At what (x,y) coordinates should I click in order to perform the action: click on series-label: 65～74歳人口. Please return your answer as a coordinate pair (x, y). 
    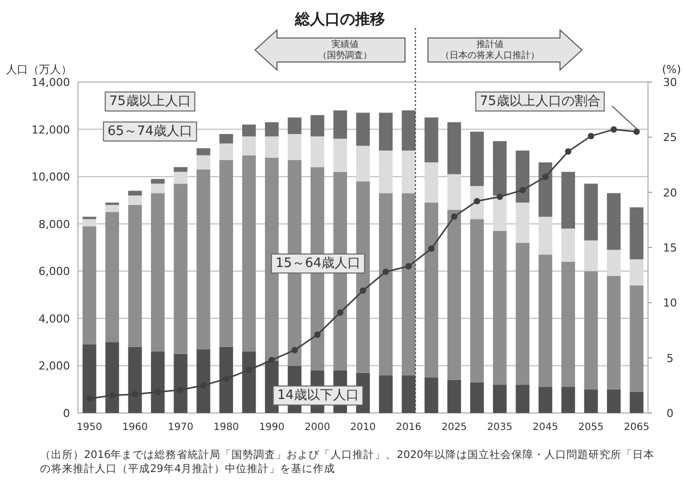
    Looking at the image, I should click on (150, 131).